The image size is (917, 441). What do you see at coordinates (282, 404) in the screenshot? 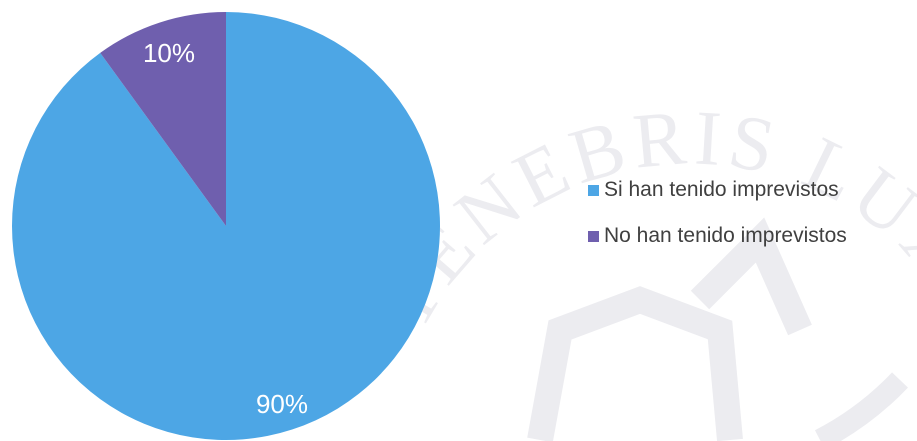
I see `data-label-si: 90%` at bounding box center [282, 404].